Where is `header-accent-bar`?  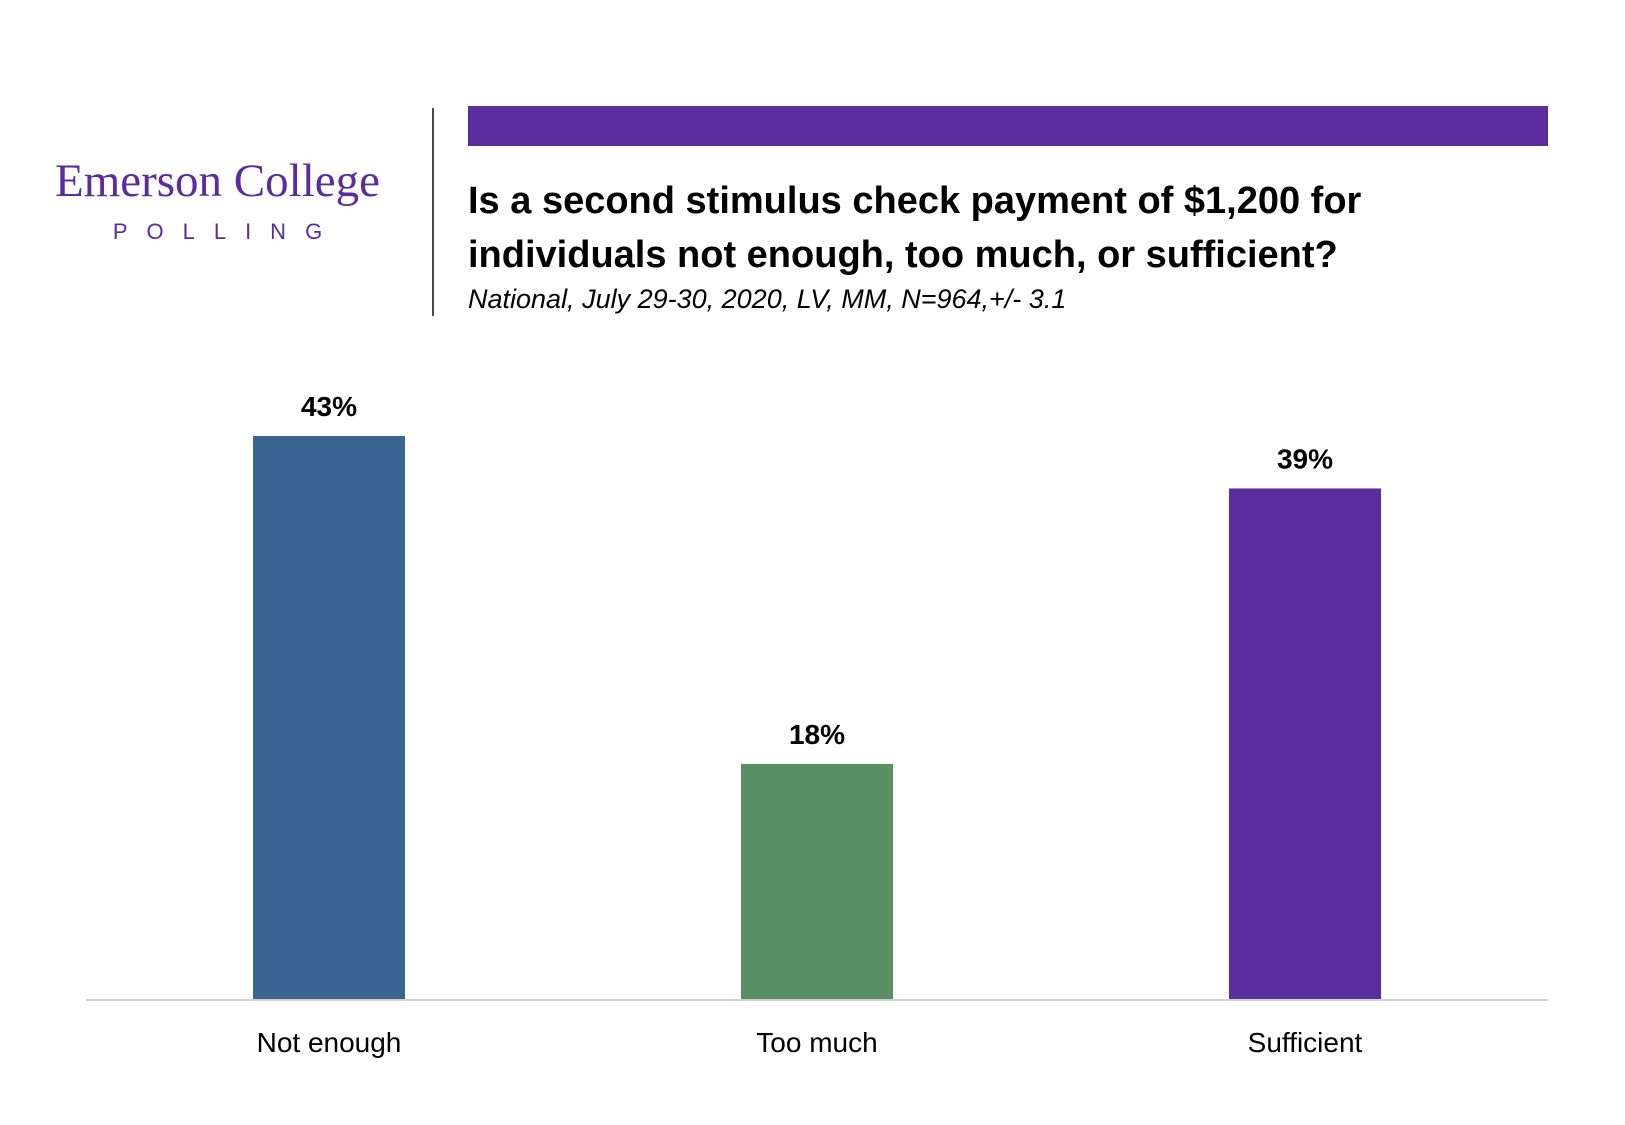
header-accent-bar is located at coordinates (1008, 126).